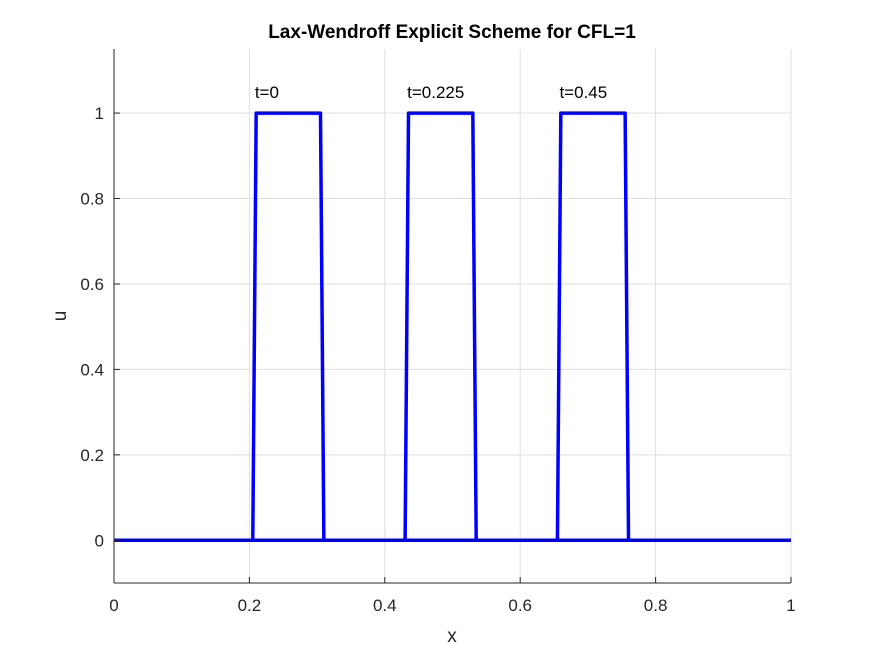 This screenshot has height=656, width=875. Describe the element at coordinates (92, 369) in the screenshot. I see `y-tick-label-2: 0.4` at that location.